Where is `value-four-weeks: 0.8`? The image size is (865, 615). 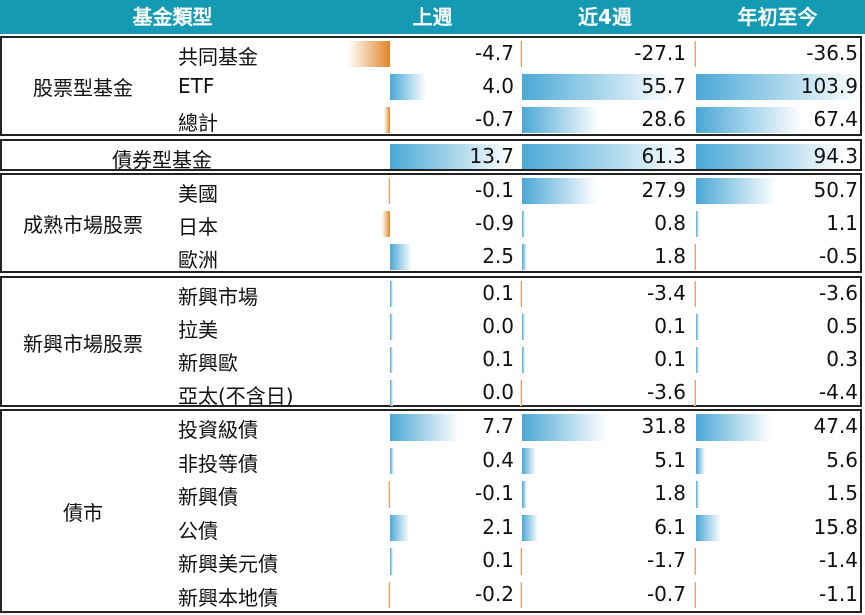
value-four-weeks: 0.8 is located at coordinates (670, 223).